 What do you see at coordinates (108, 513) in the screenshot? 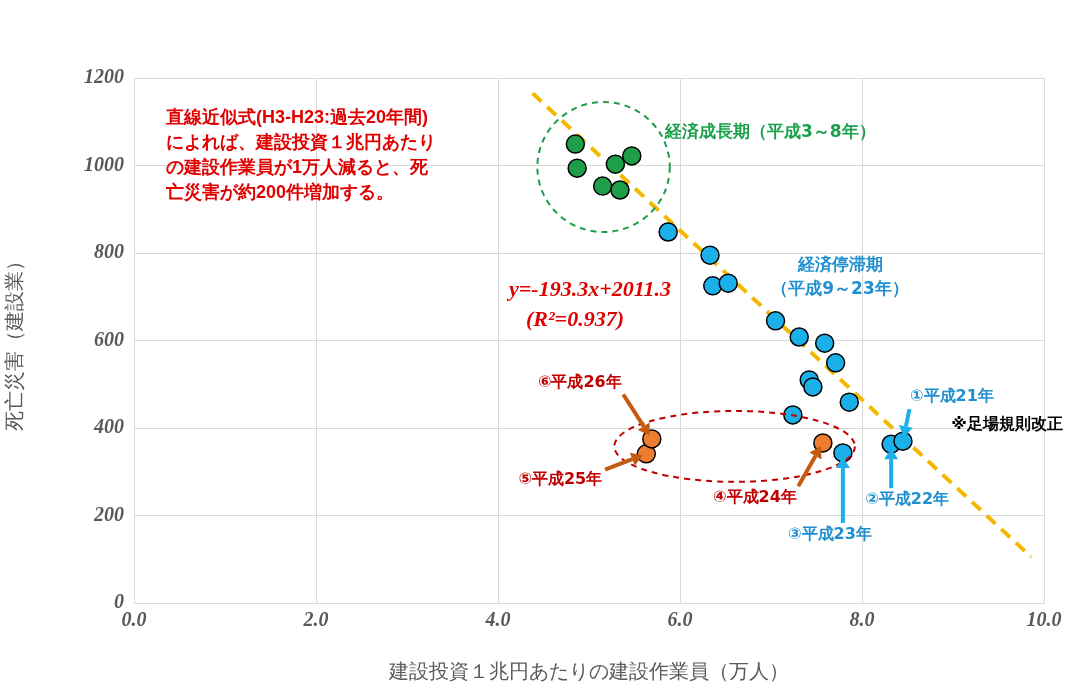
I see `y-tick-label: 200` at bounding box center [108, 513].